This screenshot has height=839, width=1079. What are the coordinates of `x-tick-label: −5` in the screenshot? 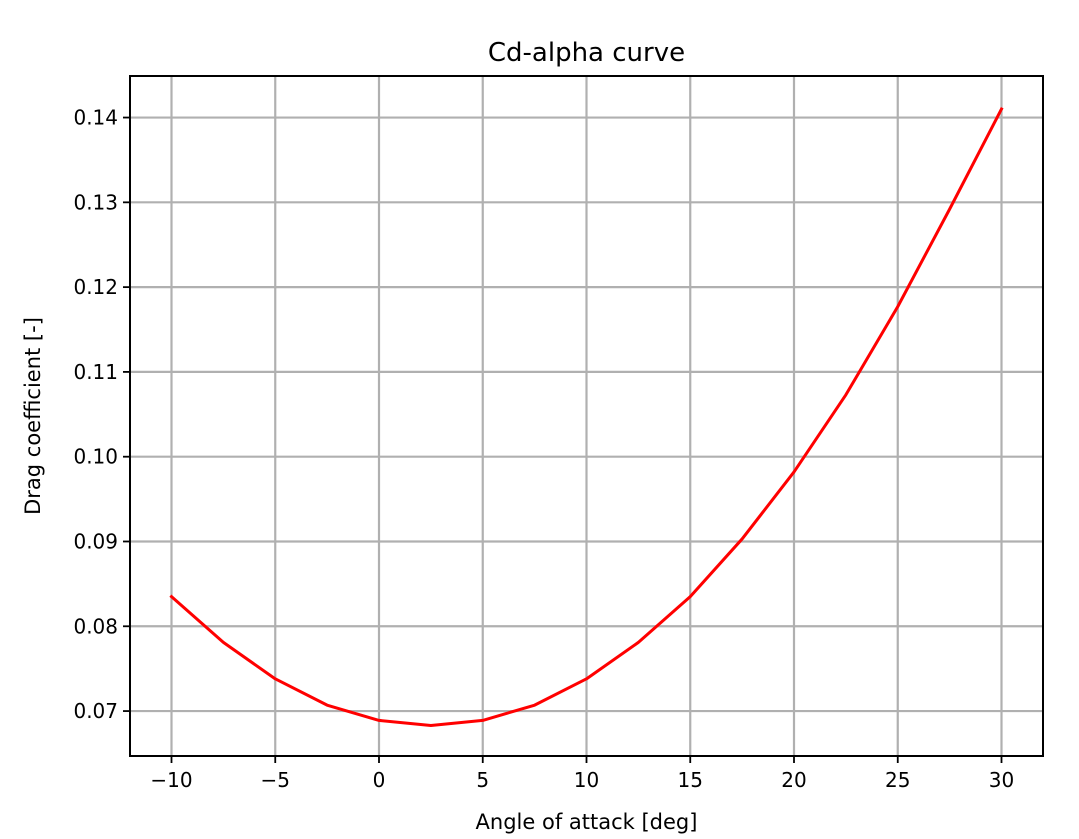 It's located at (275, 780).